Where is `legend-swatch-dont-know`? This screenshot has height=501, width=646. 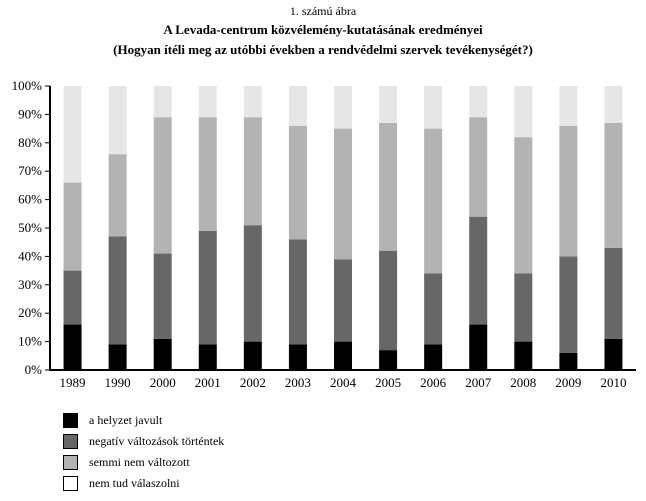 legend-swatch-dont-know is located at coordinates (70, 483).